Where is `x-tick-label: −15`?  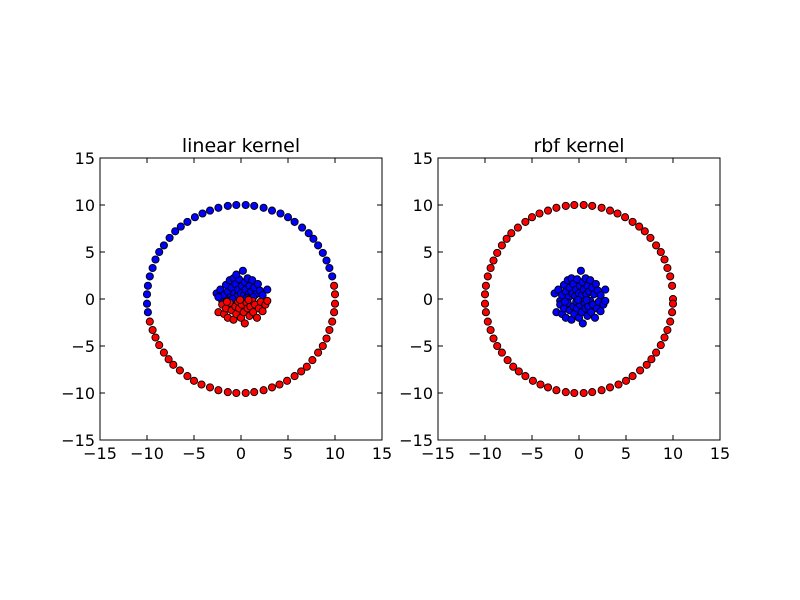 x-tick-label: −15 is located at coordinates (438, 453).